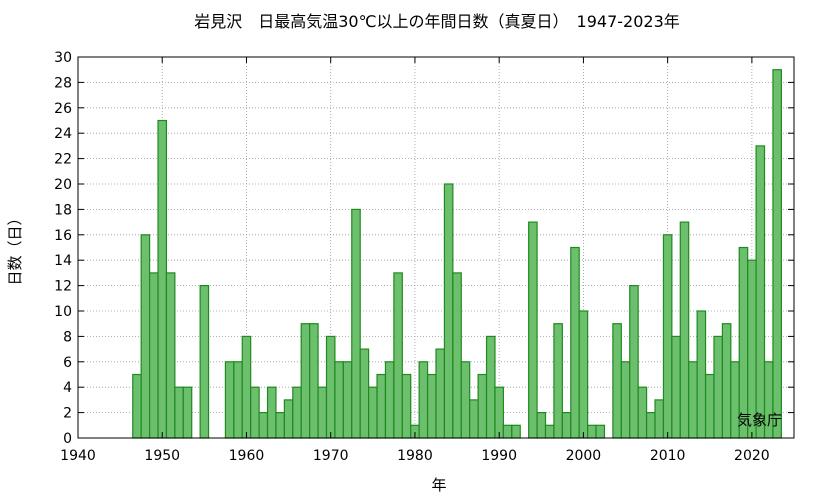  Describe the element at coordinates (438, 485) in the screenshot. I see `x-axis-label: 年` at that location.